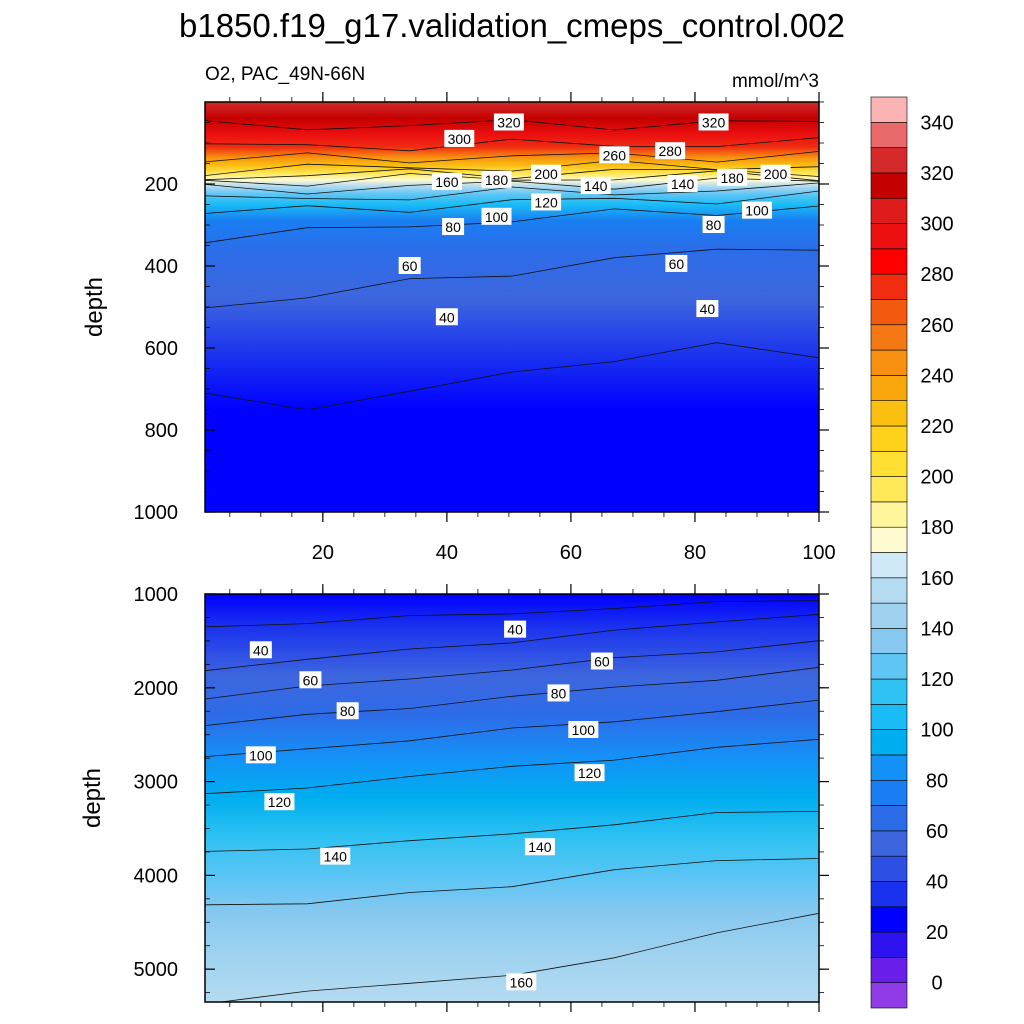  I want to click on contour-label-text: 180, so click(497, 180).